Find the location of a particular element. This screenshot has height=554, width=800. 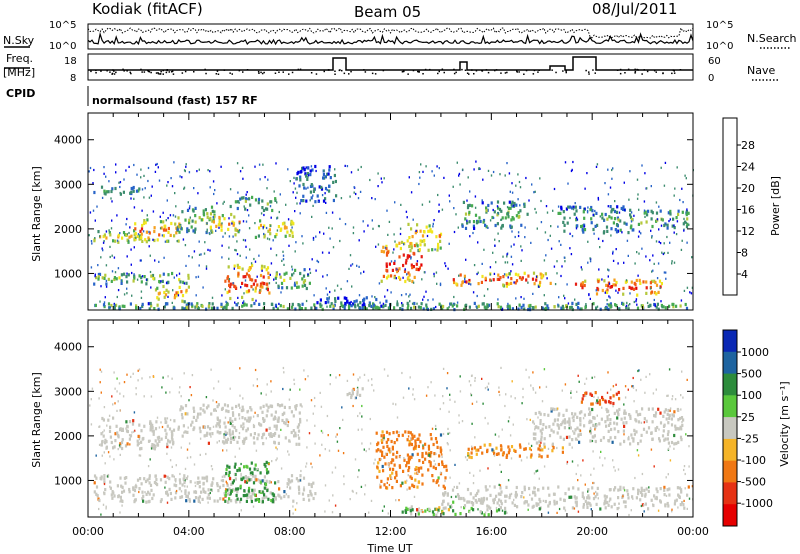

colorbar-tick-label: 4 is located at coordinates (744, 274).